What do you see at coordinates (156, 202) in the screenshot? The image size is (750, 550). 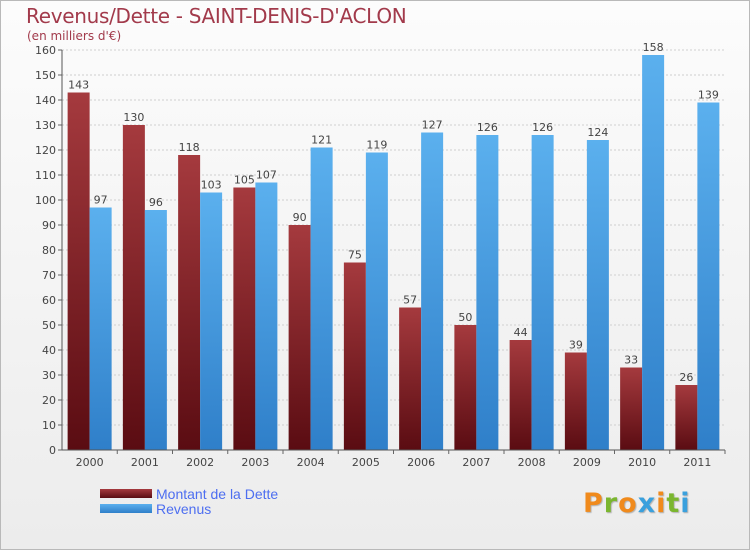 I see `data-label-revenue: 96` at bounding box center [156, 202].